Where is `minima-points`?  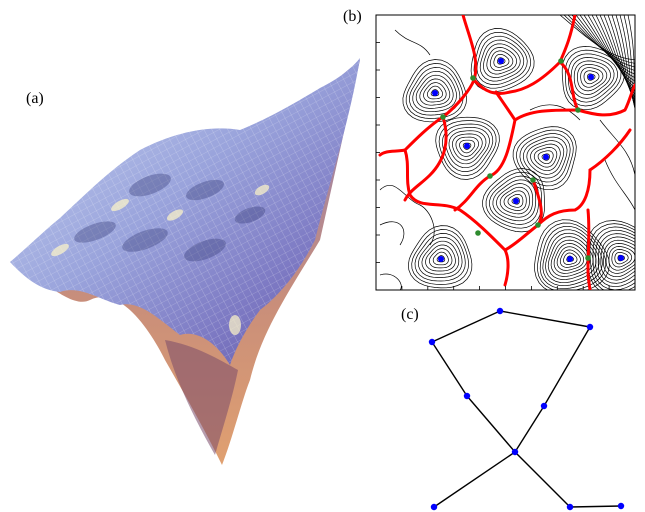
minima-points is located at coordinates (528, 160).